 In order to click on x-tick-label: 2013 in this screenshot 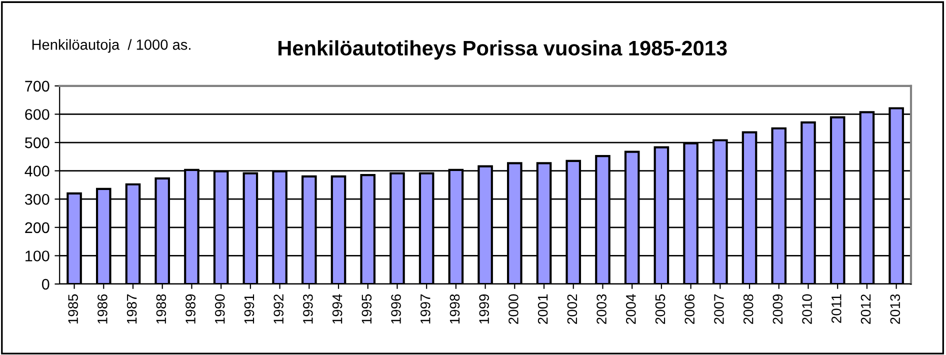, I will do `click(895, 309)`.